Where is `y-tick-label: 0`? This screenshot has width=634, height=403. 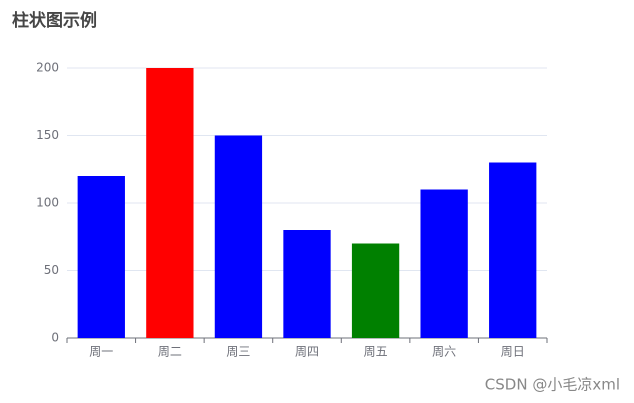 y-tick-label: 0 is located at coordinates (55, 338).